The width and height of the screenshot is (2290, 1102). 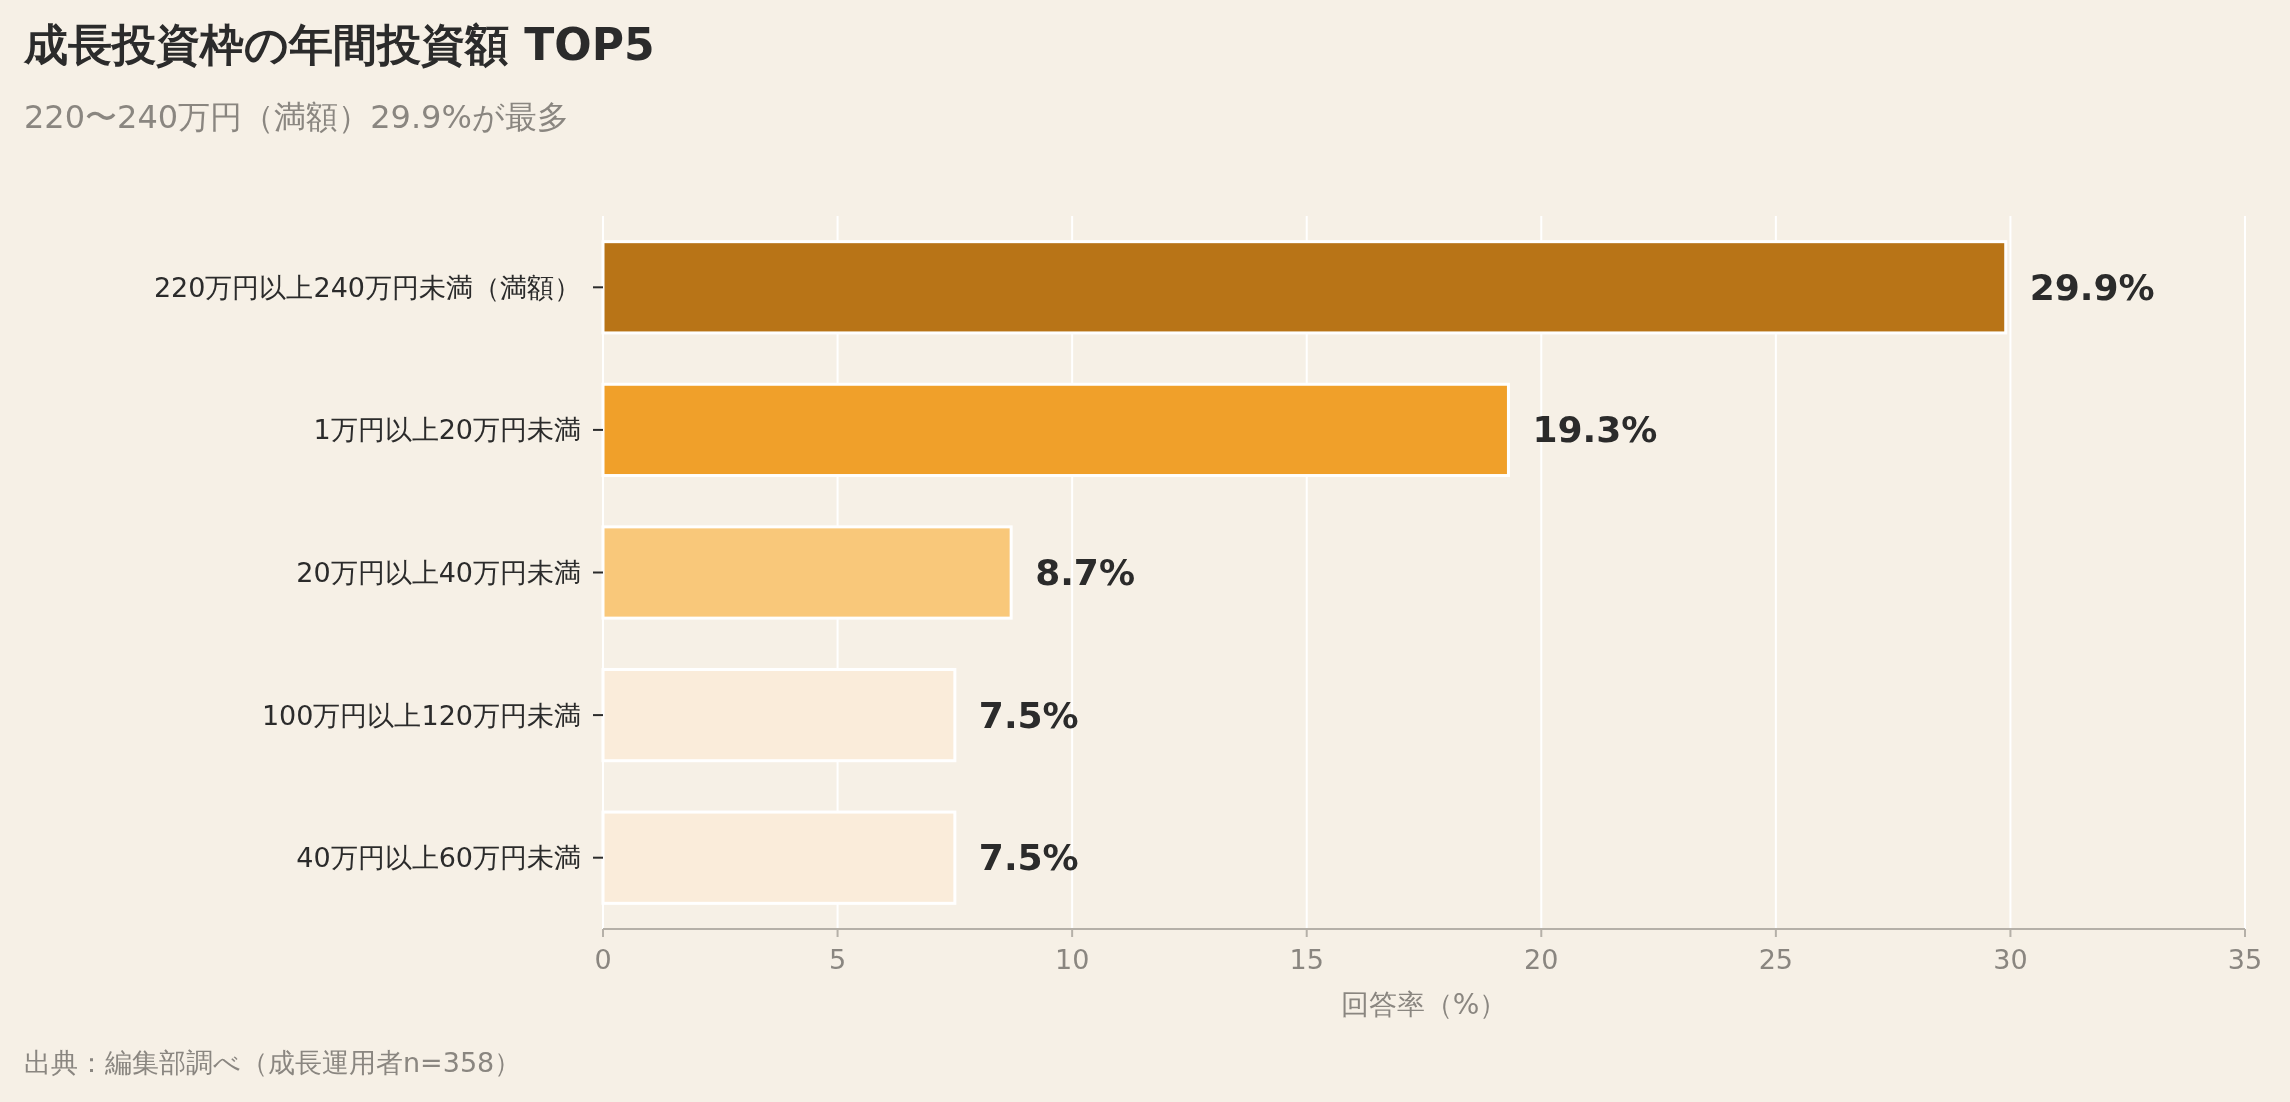 What do you see at coordinates (603, 959) in the screenshot?
I see `x-tick-label: 0` at bounding box center [603, 959].